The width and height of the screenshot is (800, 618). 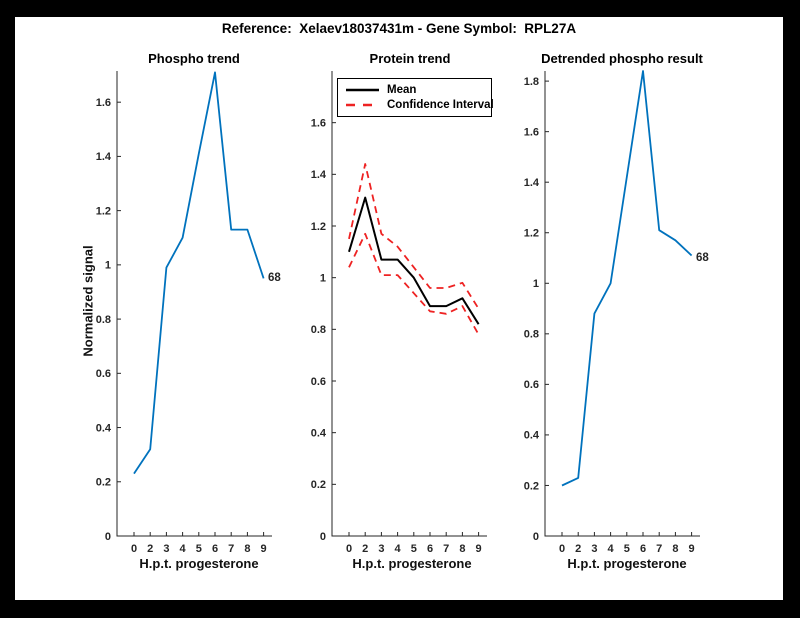 I want to click on x-axis-label-2: H.p.t. progesterone, so click(x=412, y=563).